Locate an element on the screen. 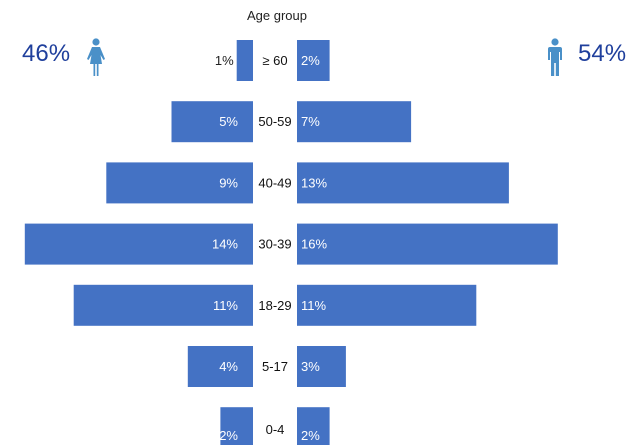 The width and height of the screenshot is (641, 445). left-value-label-0: 1% is located at coordinates (224, 60).